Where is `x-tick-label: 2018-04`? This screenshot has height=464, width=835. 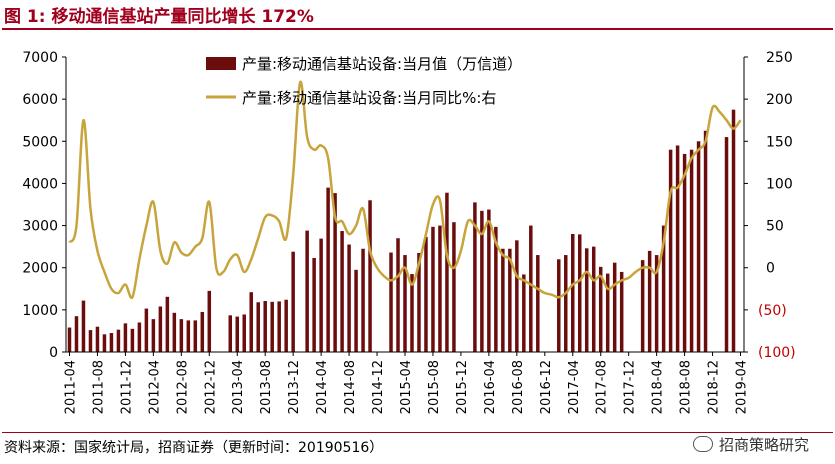
x-tick-label: 2018-04 is located at coordinates (658, 387).